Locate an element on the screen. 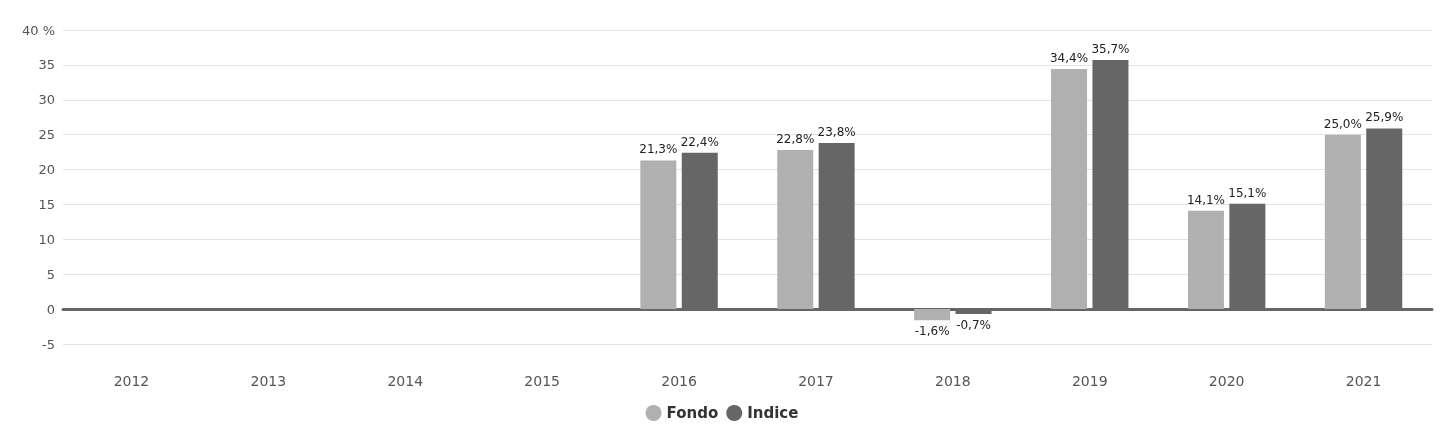  data-label: 25,9% is located at coordinates (1384, 117).